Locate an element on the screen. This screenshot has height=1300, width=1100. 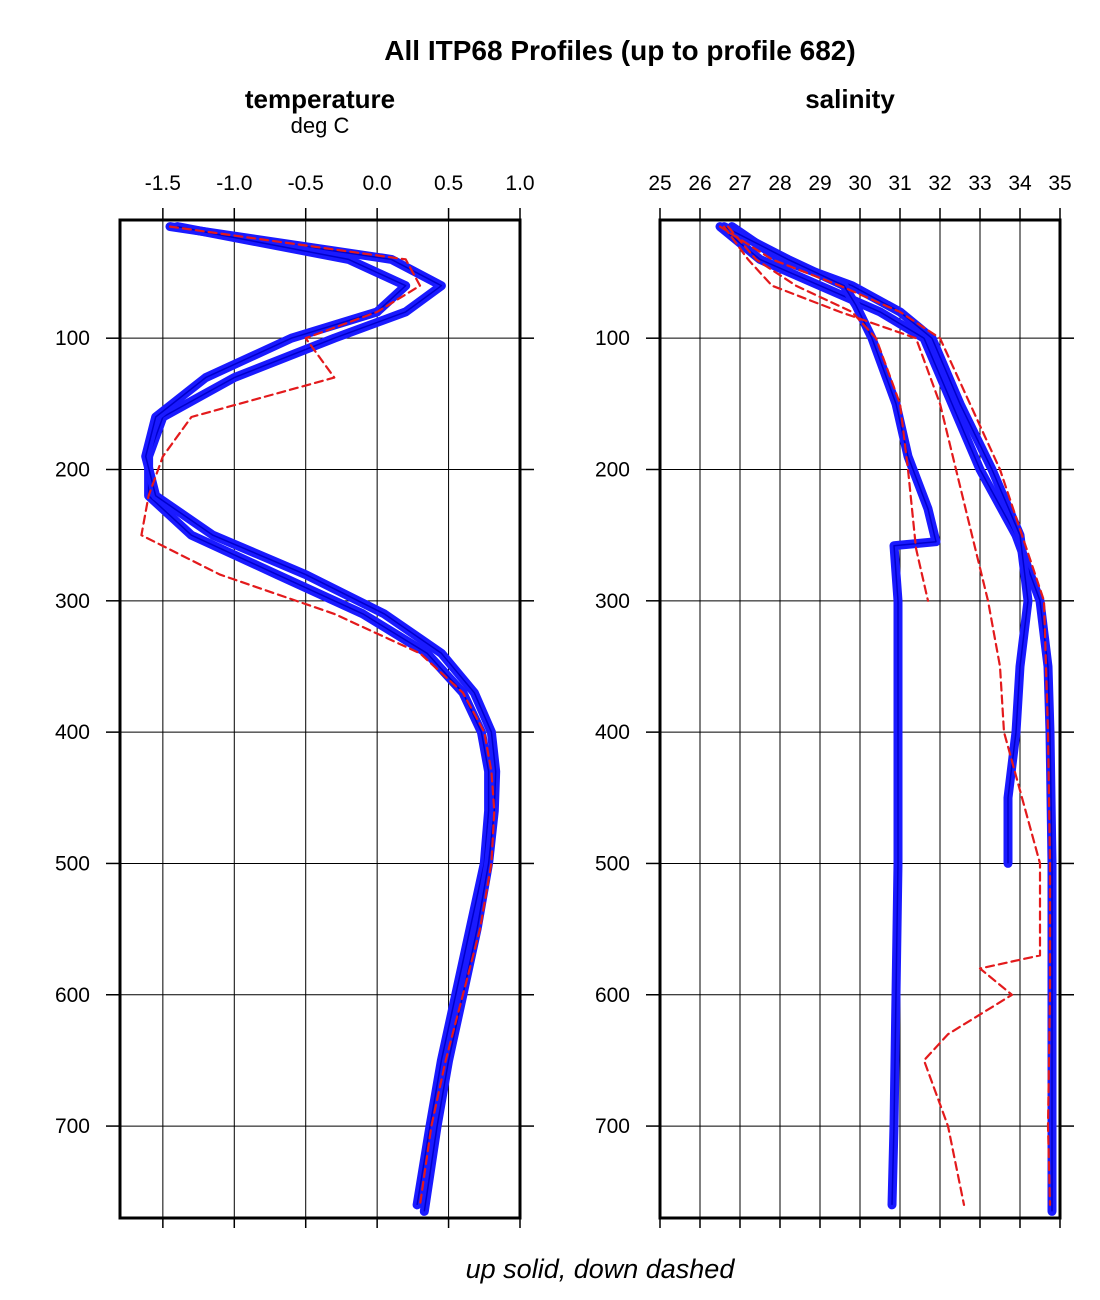
salinity-up-profile-line is located at coordinates (880, 545).